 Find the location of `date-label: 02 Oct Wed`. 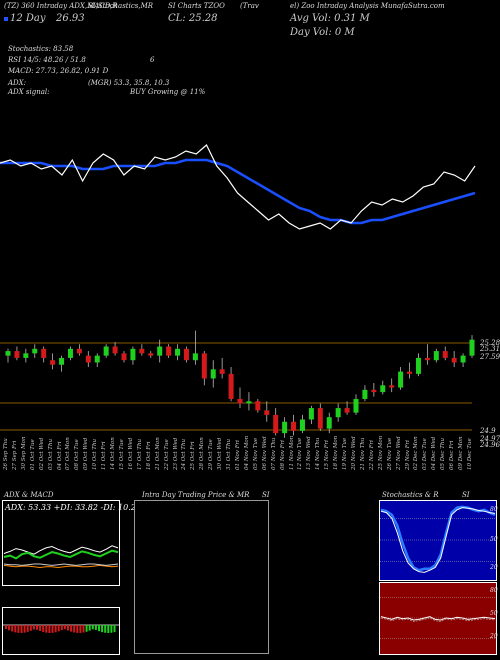

date-label: 02 Oct Wed is located at coordinates (41, 453).